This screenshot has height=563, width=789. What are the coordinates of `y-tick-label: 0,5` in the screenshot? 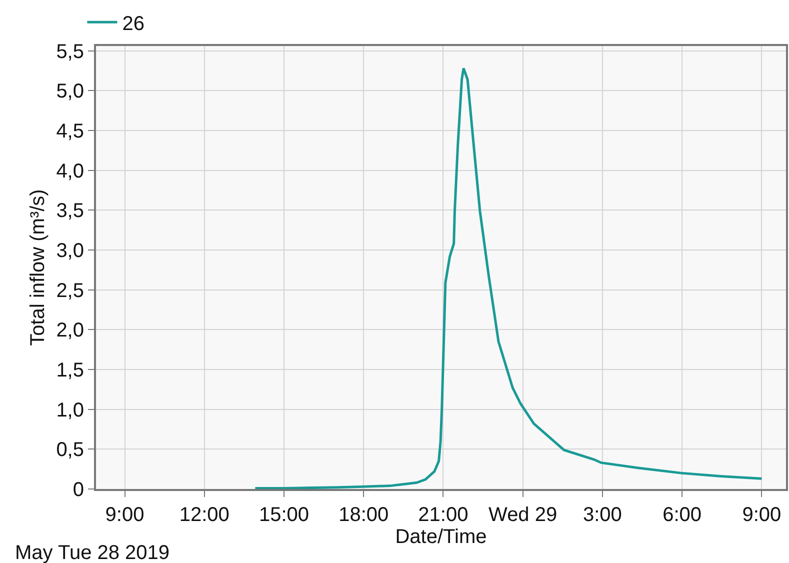 It's located at (70, 450).